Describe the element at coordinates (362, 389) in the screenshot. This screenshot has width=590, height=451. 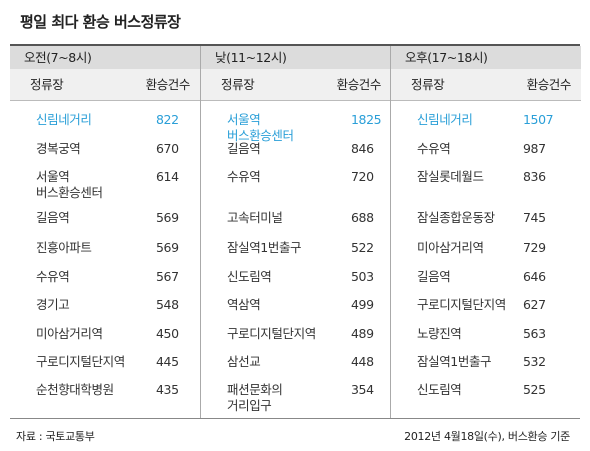
I see `transfer-count: 354` at that location.